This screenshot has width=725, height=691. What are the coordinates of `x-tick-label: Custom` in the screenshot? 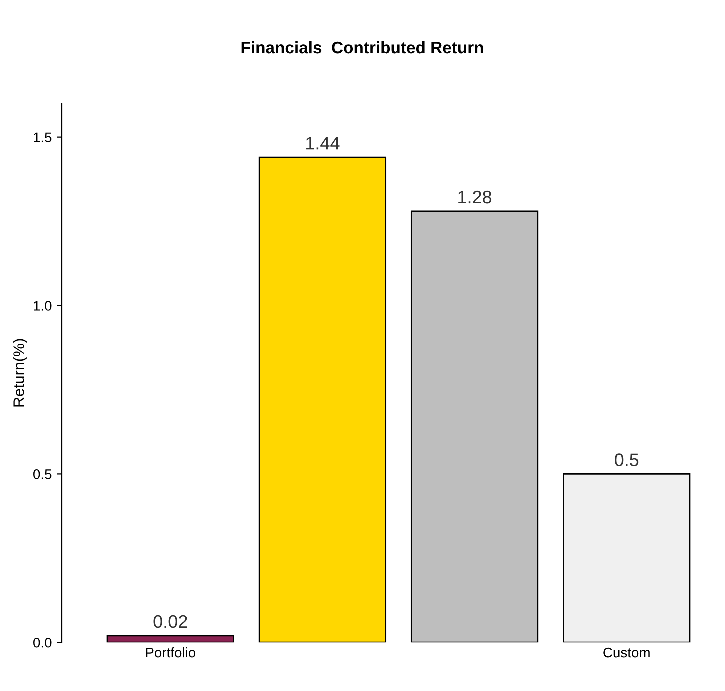 It's located at (627, 653).